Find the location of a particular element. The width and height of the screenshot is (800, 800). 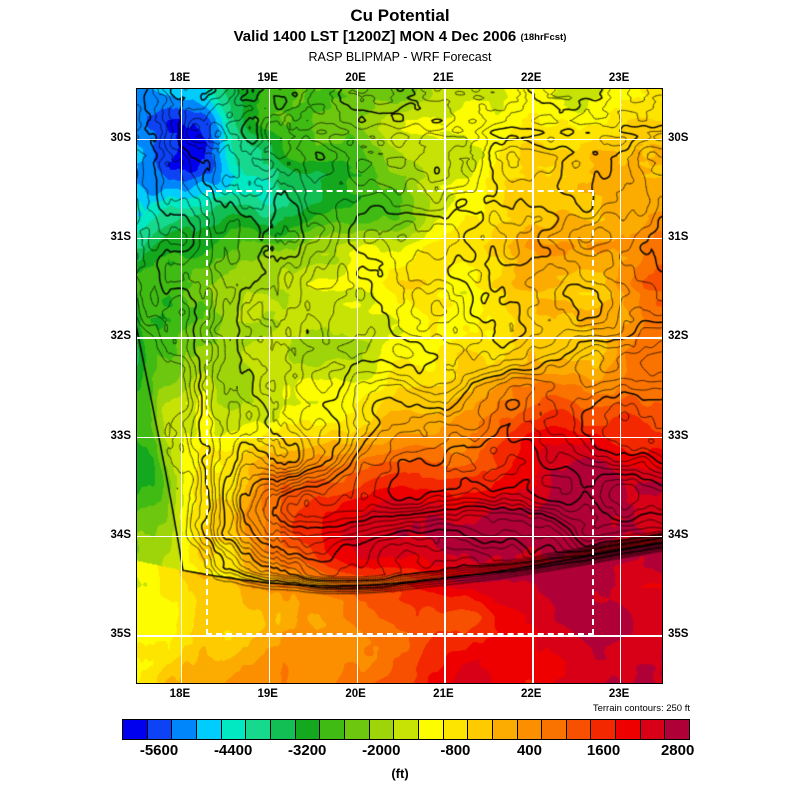

axis-label-top-20E: 20E is located at coordinates (355, 78).